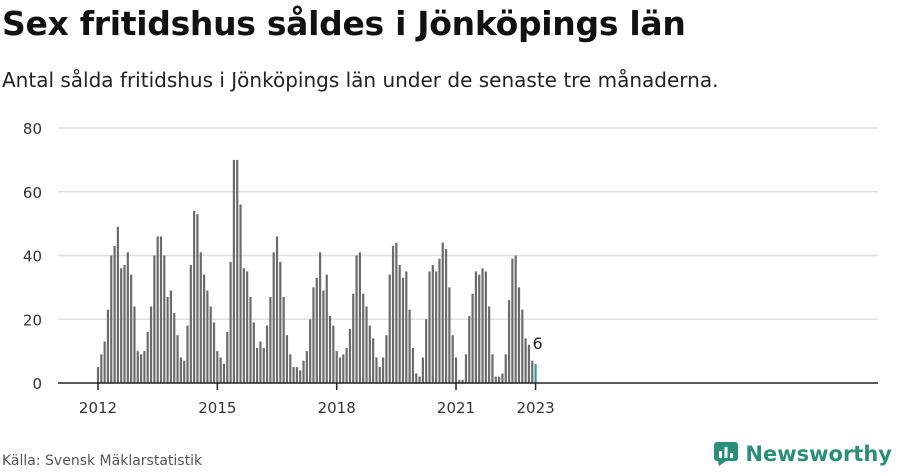  What do you see at coordinates (32, 320) in the screenshot?
I see `y-tick-label: 20` at bounding box center [32, 320].